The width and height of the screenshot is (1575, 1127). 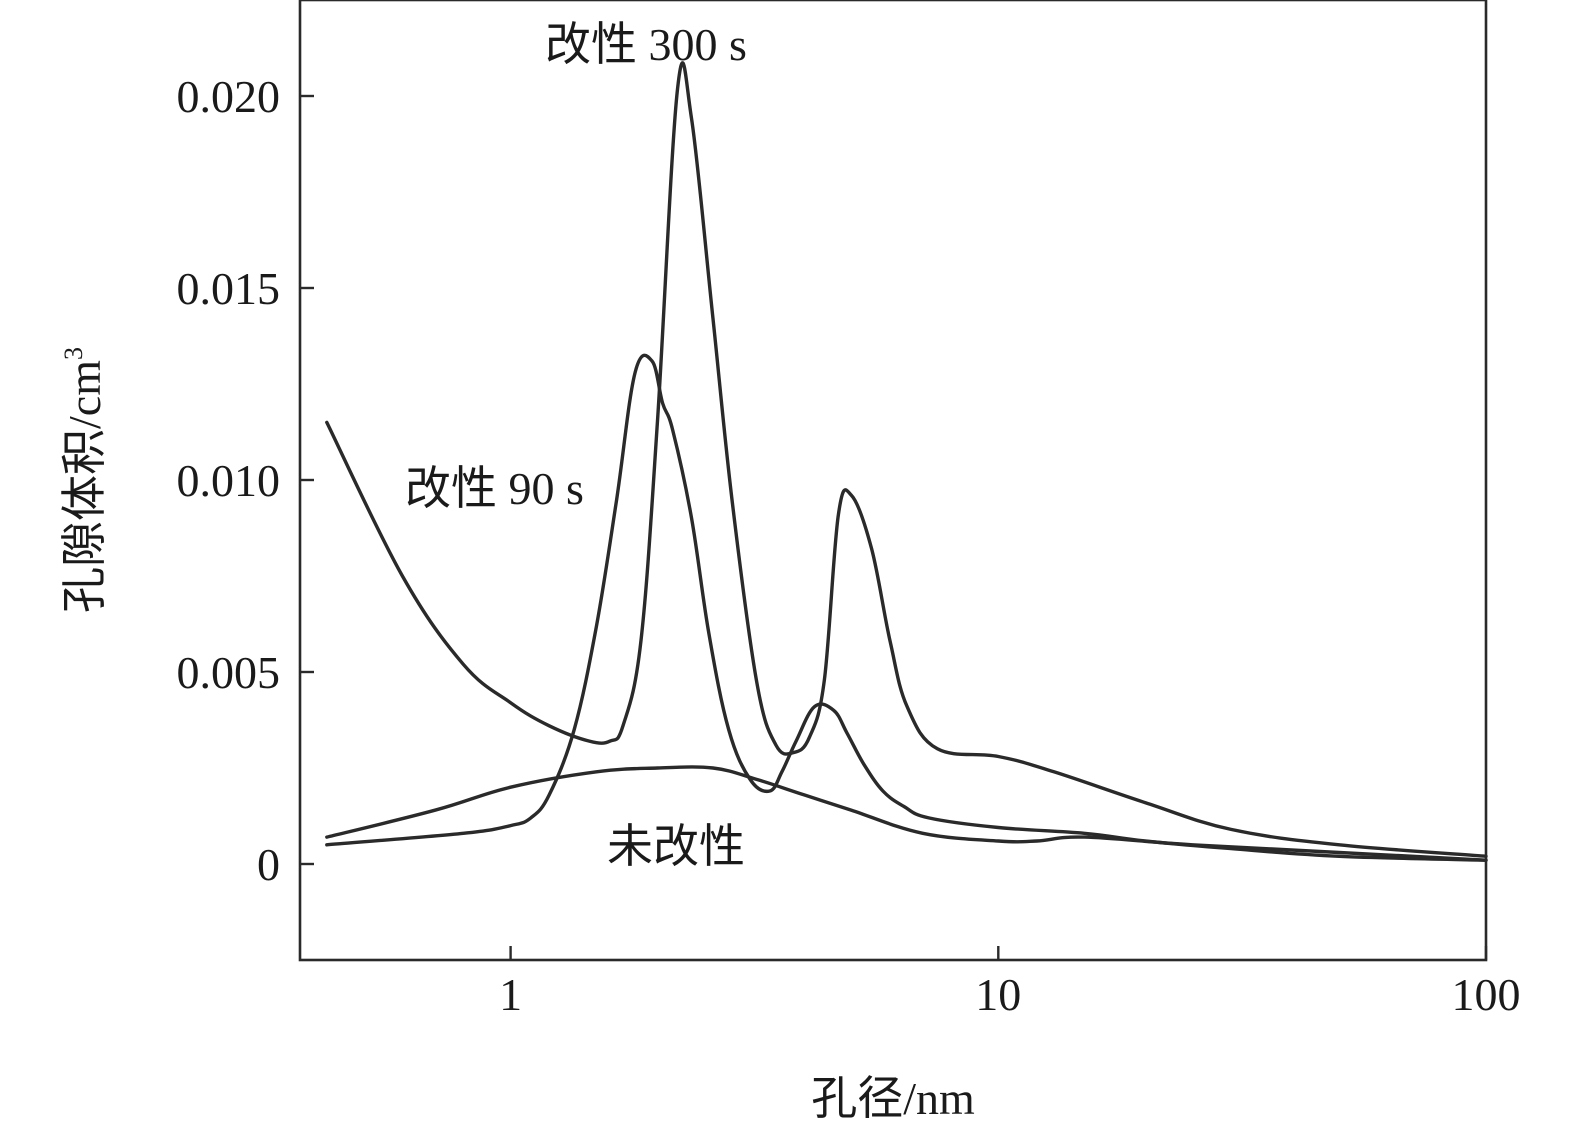 What do you see at coordinates (229, 96) in the screenshot?
I see `y-tick-label: 0.020` at bounding box center [229, 96].